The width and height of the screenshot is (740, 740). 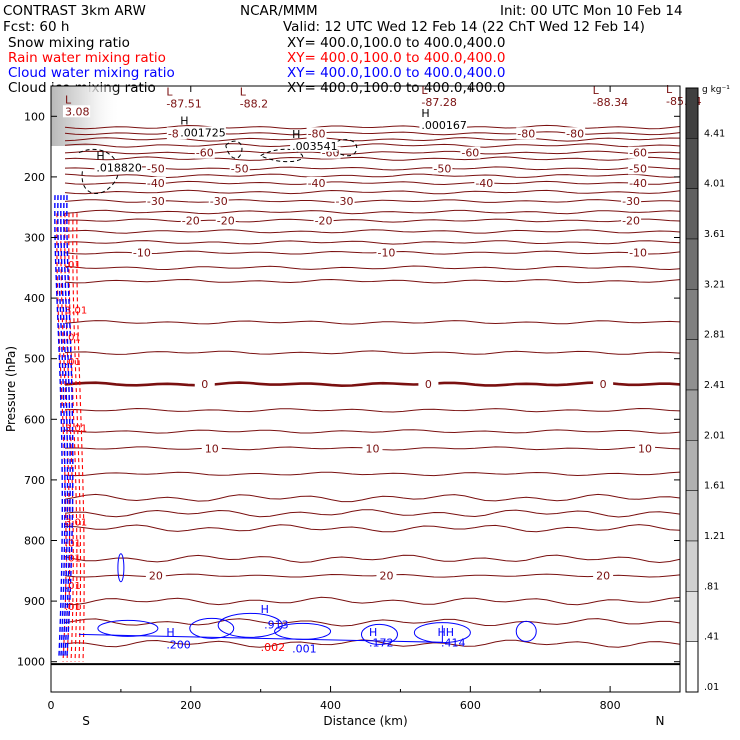 I want to click on colorbar-label: 2.01, so click(x=714, y=435).